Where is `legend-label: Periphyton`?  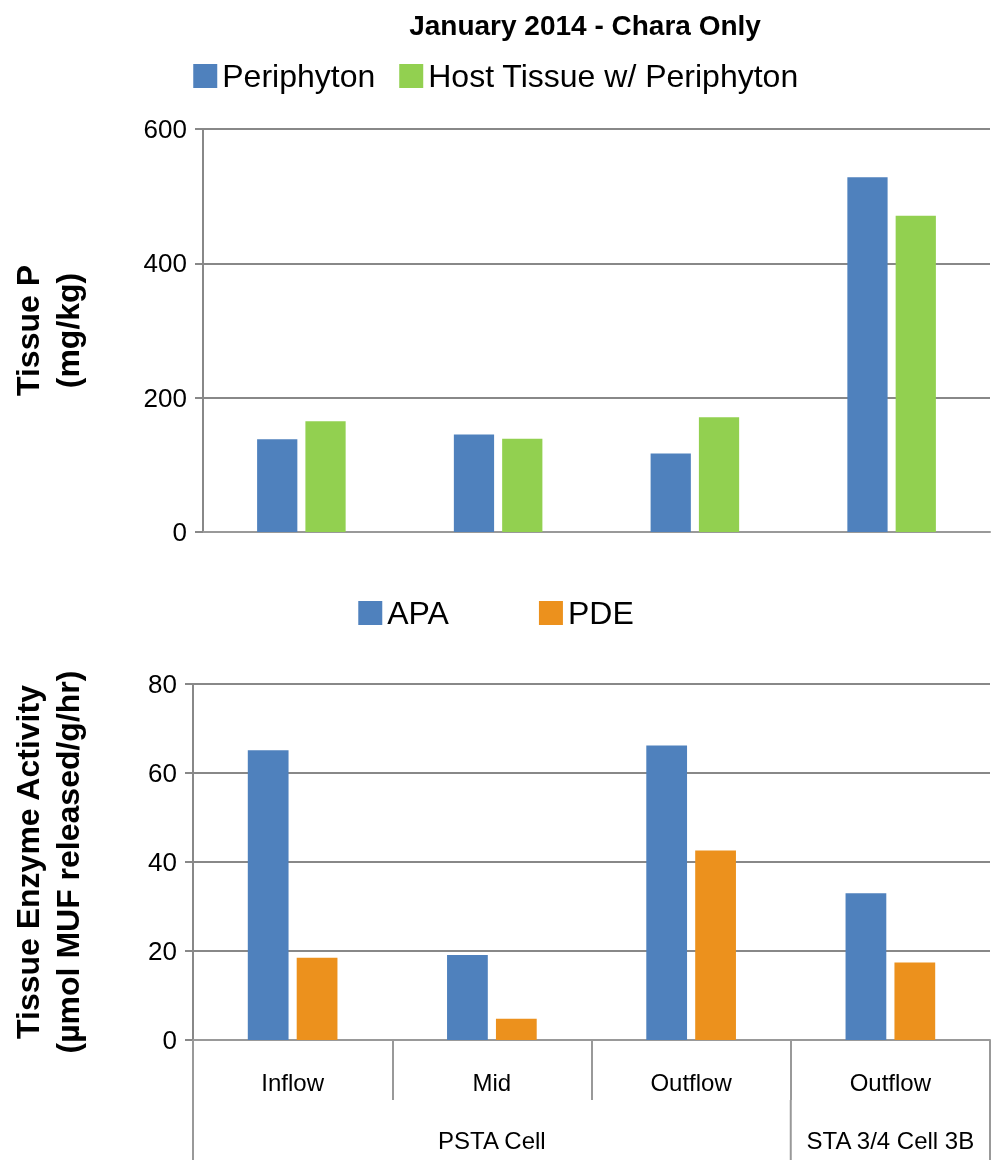
legend-label: Periphyton is located at coordinates (299, 76).